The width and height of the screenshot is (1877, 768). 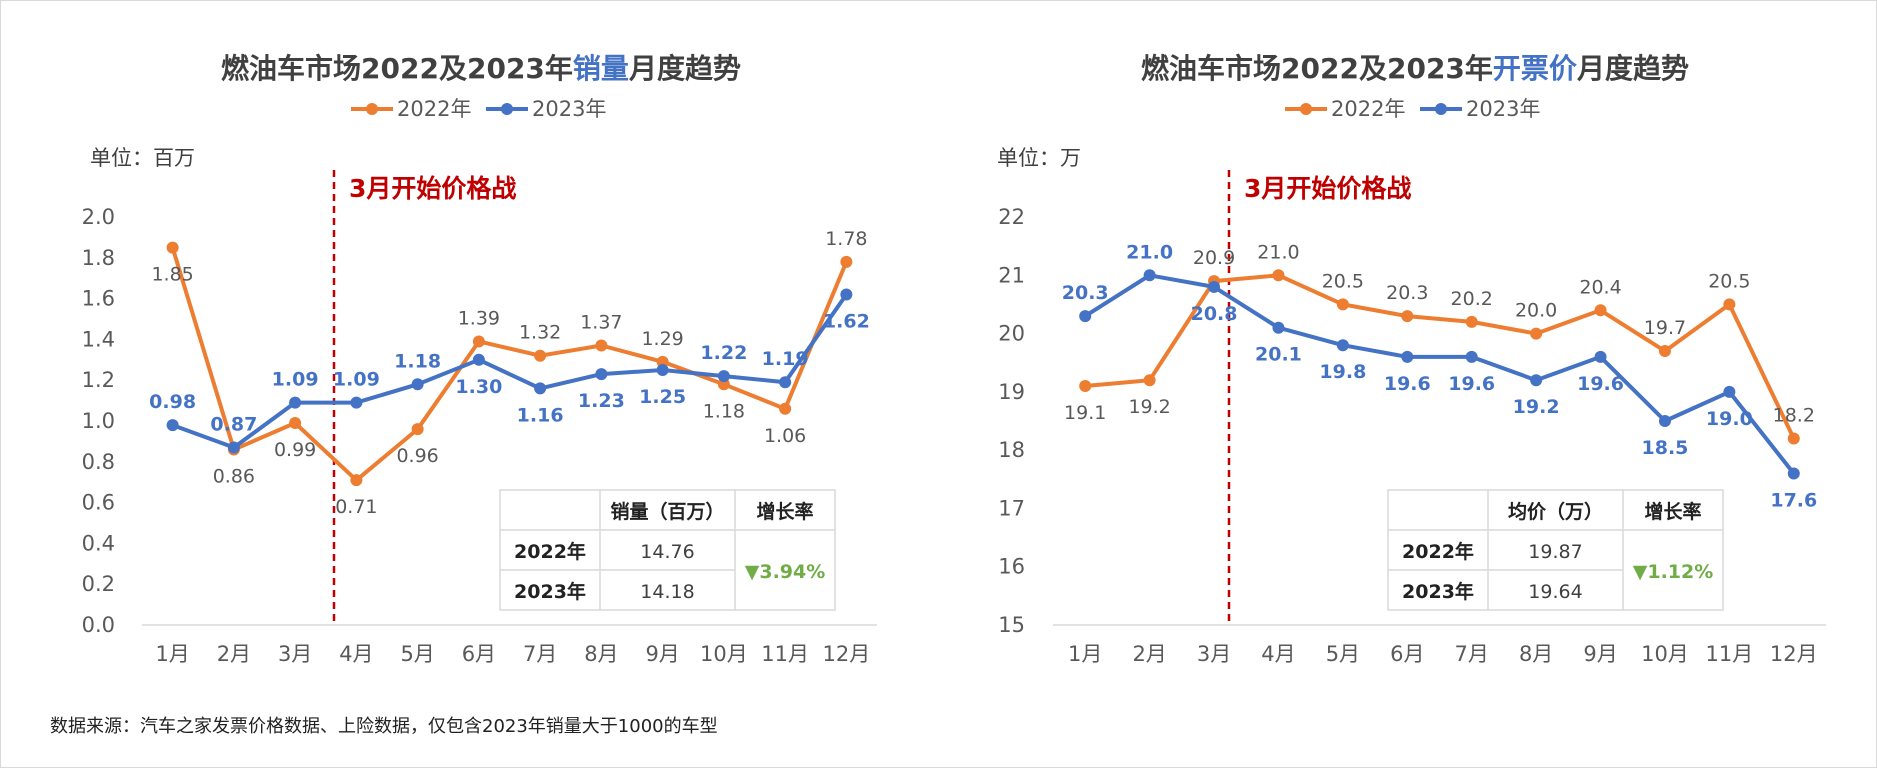 What do you see at coordinates (98, 625) in the screenshot?
I see `y-tick-label: 0.0` at bounding box center [98, 625].